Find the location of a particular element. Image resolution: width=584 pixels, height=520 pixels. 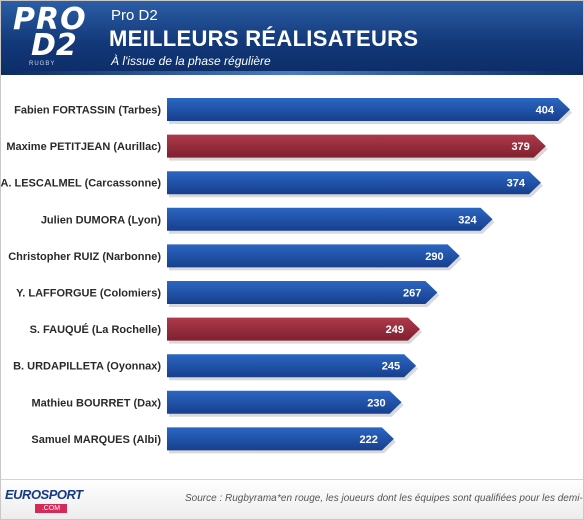

value-label: 249 is located at coordinates (395, 330).